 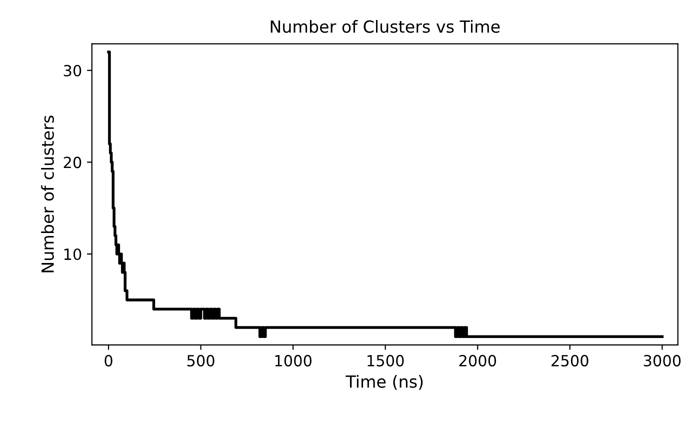 I want to click on x-tick-label: 500, so click(x=200, y=360).